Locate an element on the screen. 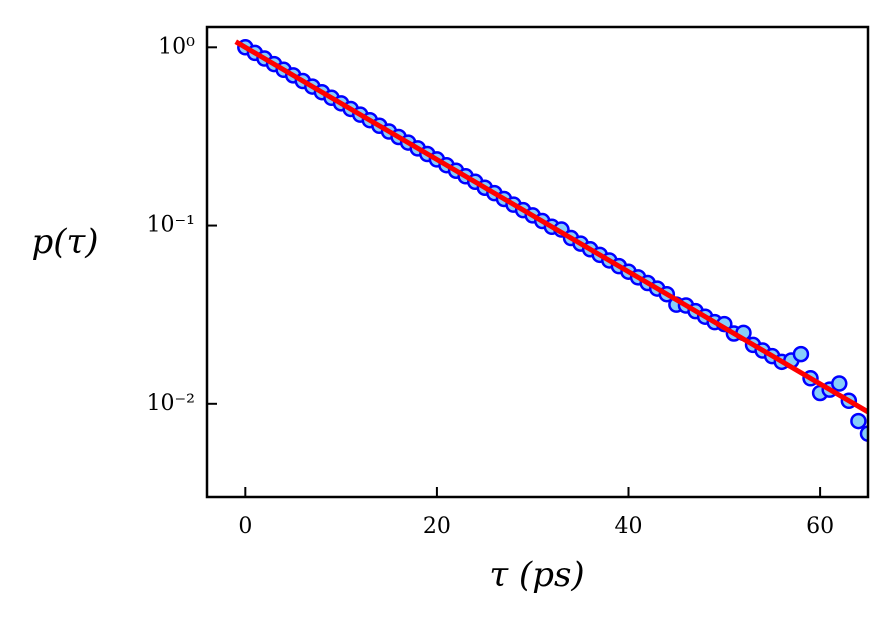 The height and width of the screenshot is (622, 896). y-axis-label: p(τ) is located at coordinates (64, 242).